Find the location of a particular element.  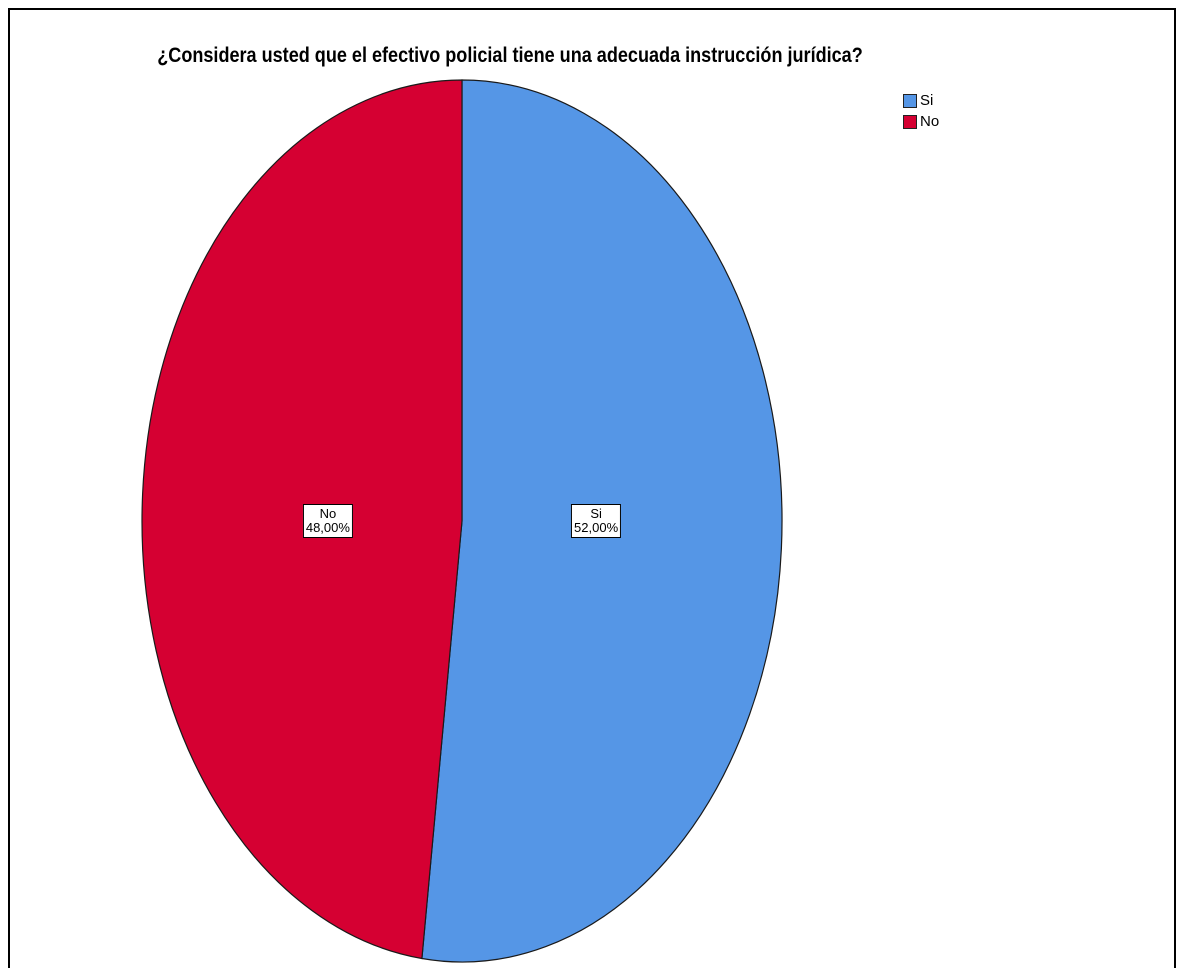

slice-label-si-percent: 52,00% is located at coordinates (596, 527).